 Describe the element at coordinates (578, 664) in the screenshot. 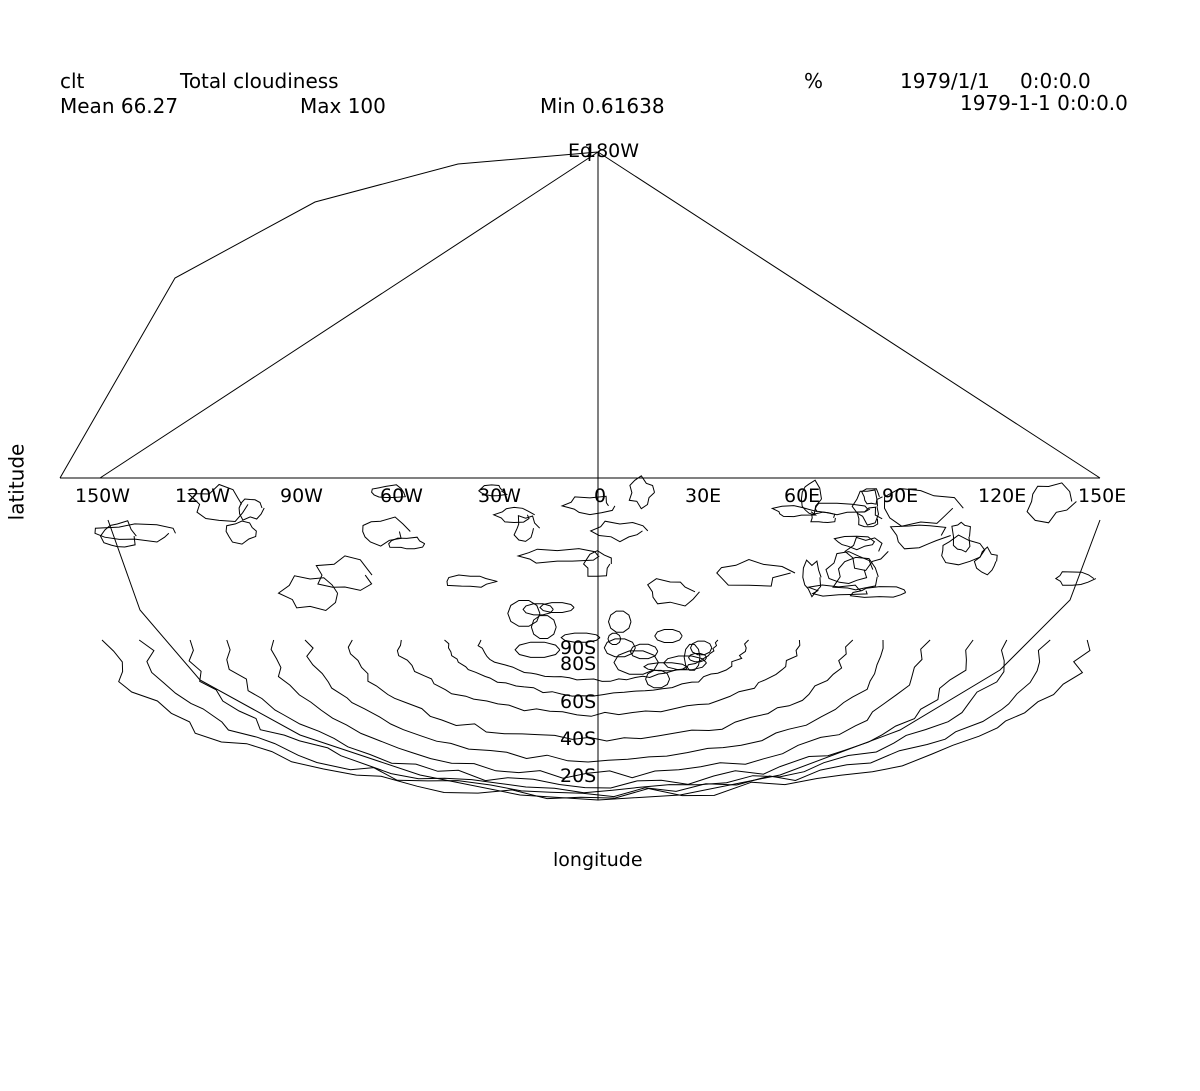

I see `lat-tick-label: 80S` at that location.